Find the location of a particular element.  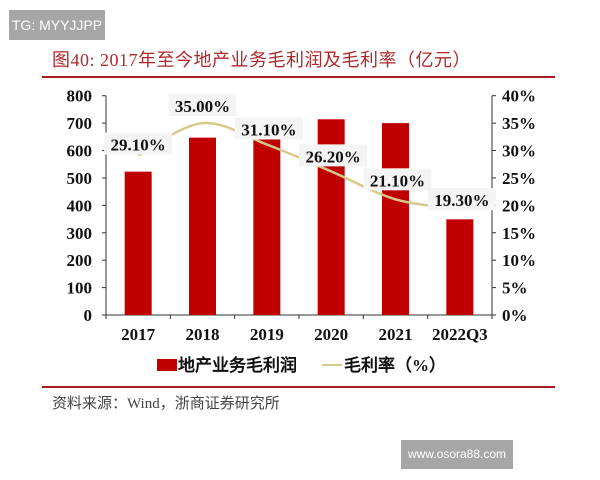

left-tick-label: 800 is located at coordinates (80, 96).